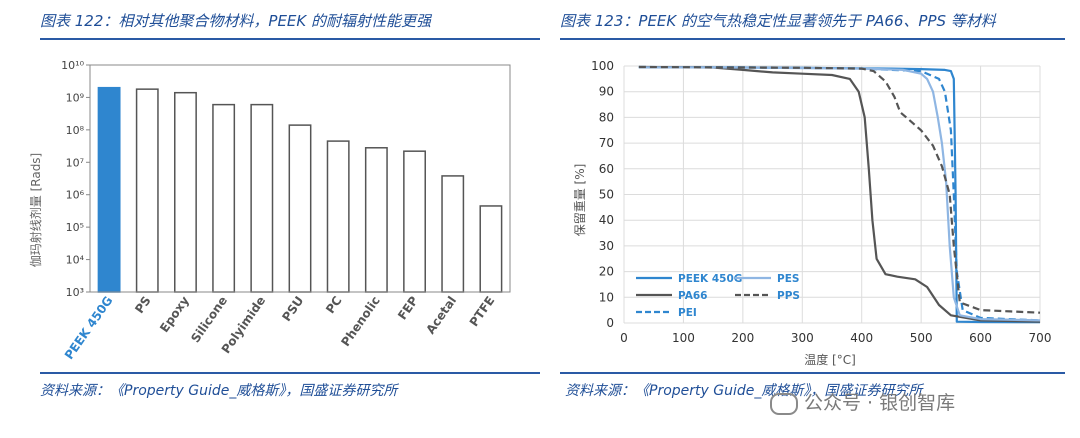 The image size is (1080, 438). Describe the element at coordinates (606, 272) in the screenshot. I see `right-y-tick-label: 20` at that location.